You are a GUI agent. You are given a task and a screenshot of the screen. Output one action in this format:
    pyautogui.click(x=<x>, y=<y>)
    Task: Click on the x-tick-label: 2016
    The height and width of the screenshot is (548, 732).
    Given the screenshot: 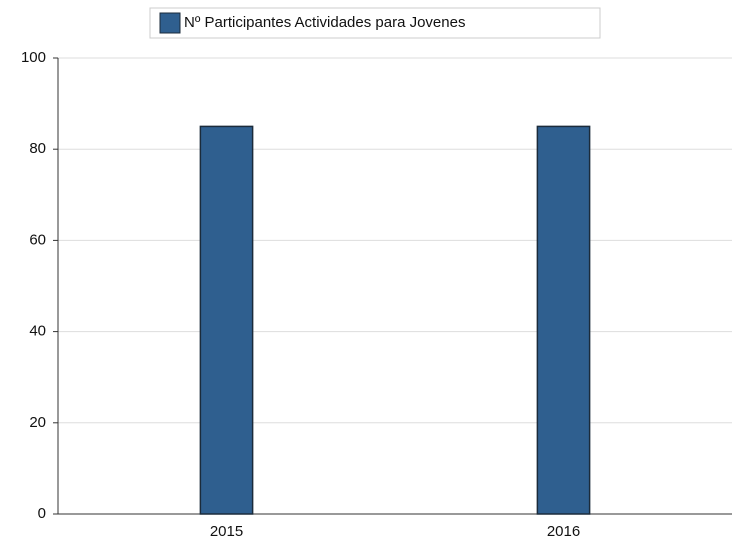 What is the action you would take?
    pyautogui.click(x=563, y=531)
    